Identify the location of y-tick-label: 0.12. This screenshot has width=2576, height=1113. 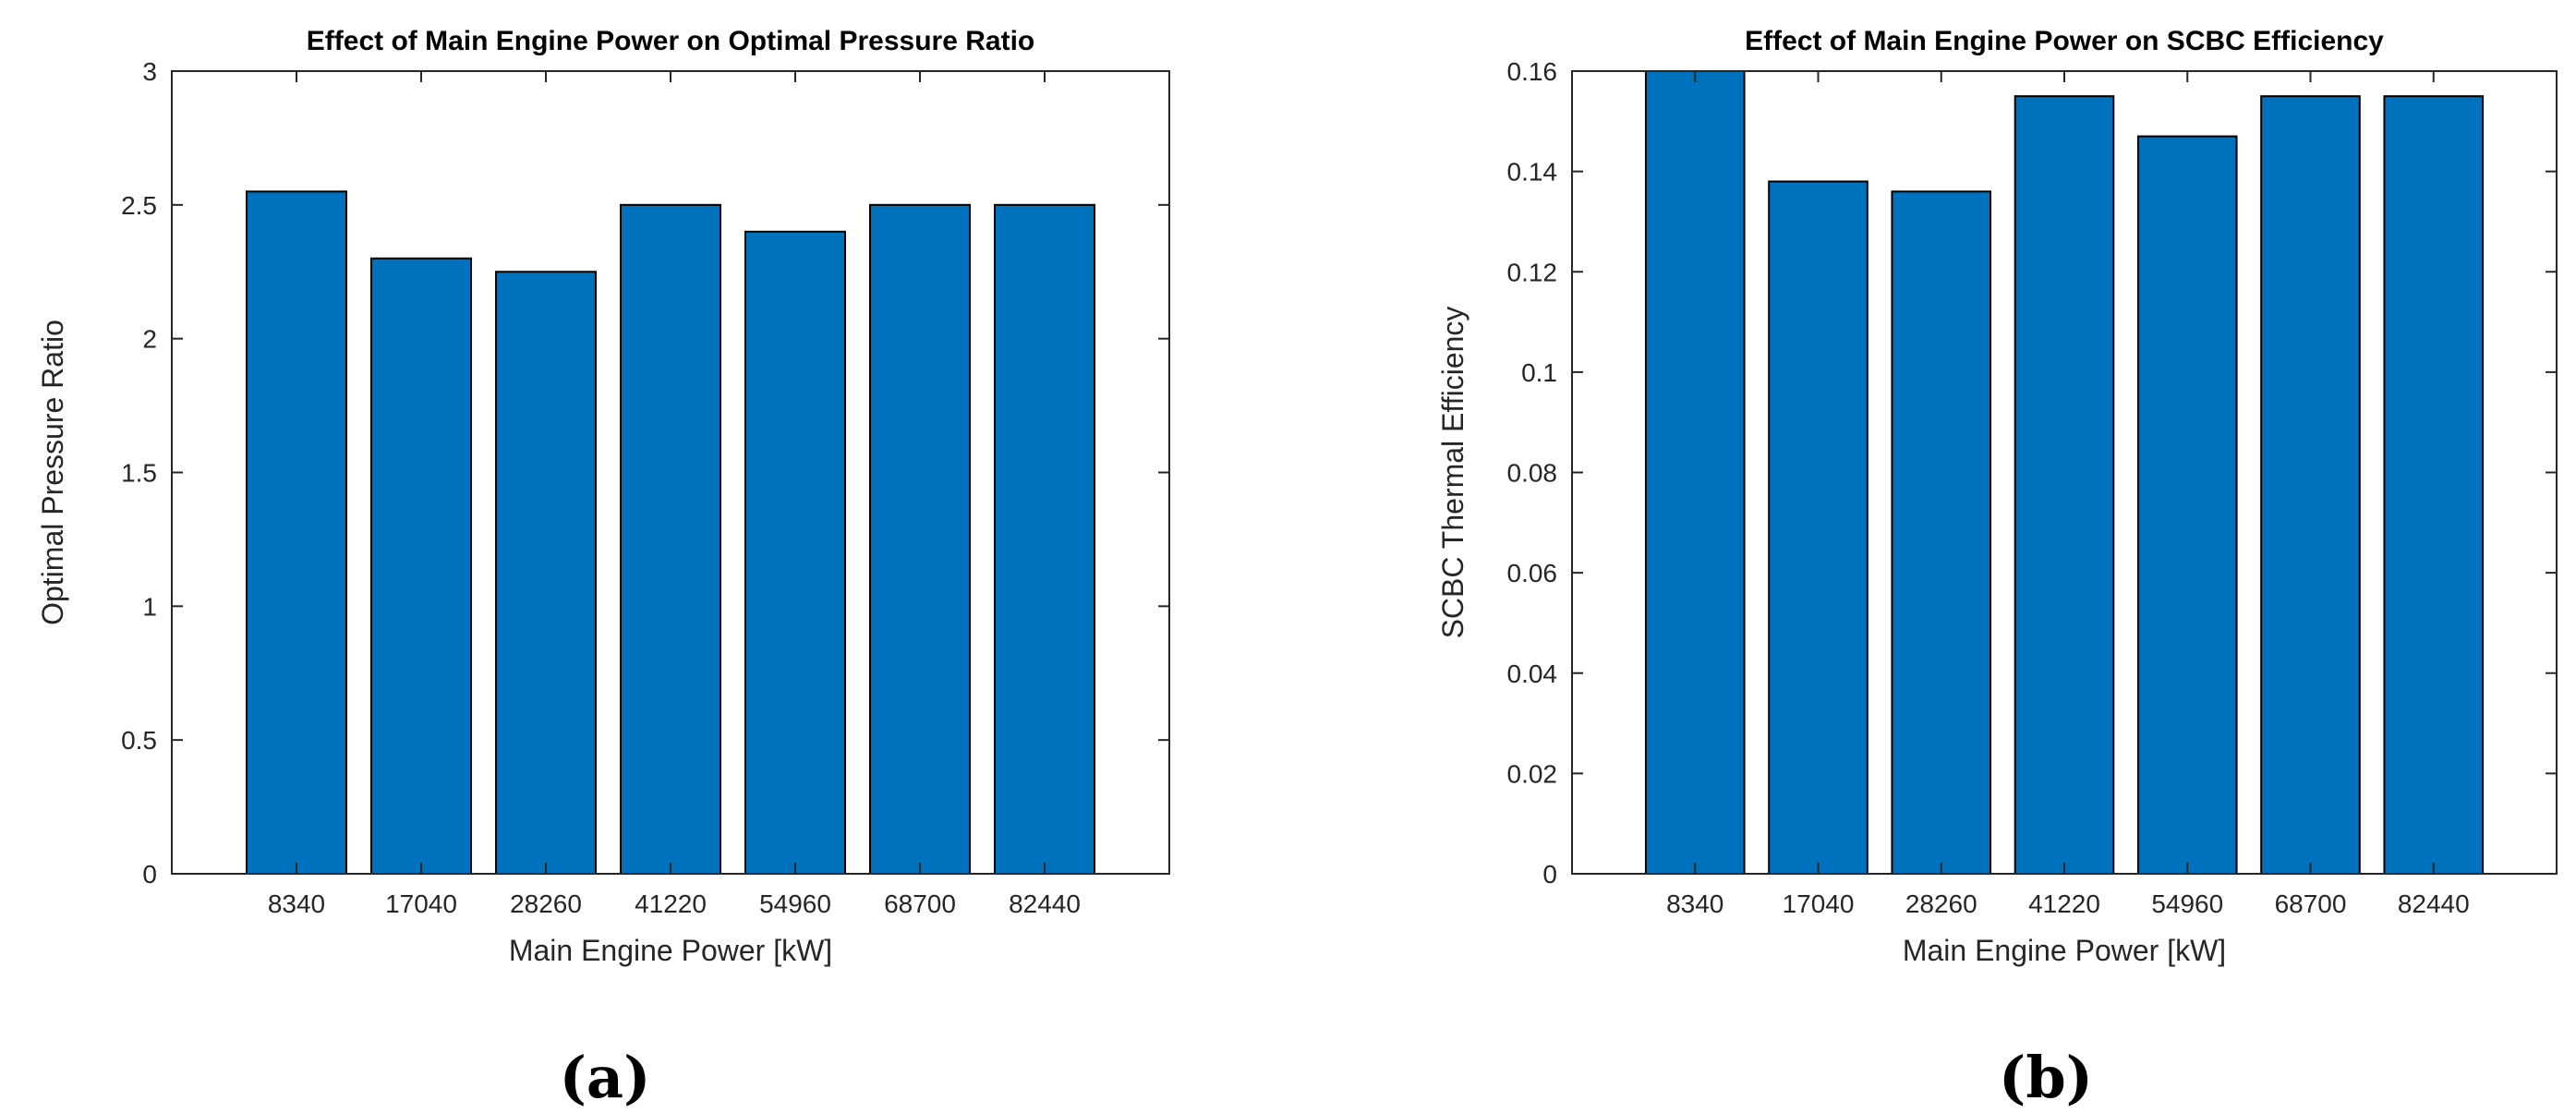
(1532, 272).